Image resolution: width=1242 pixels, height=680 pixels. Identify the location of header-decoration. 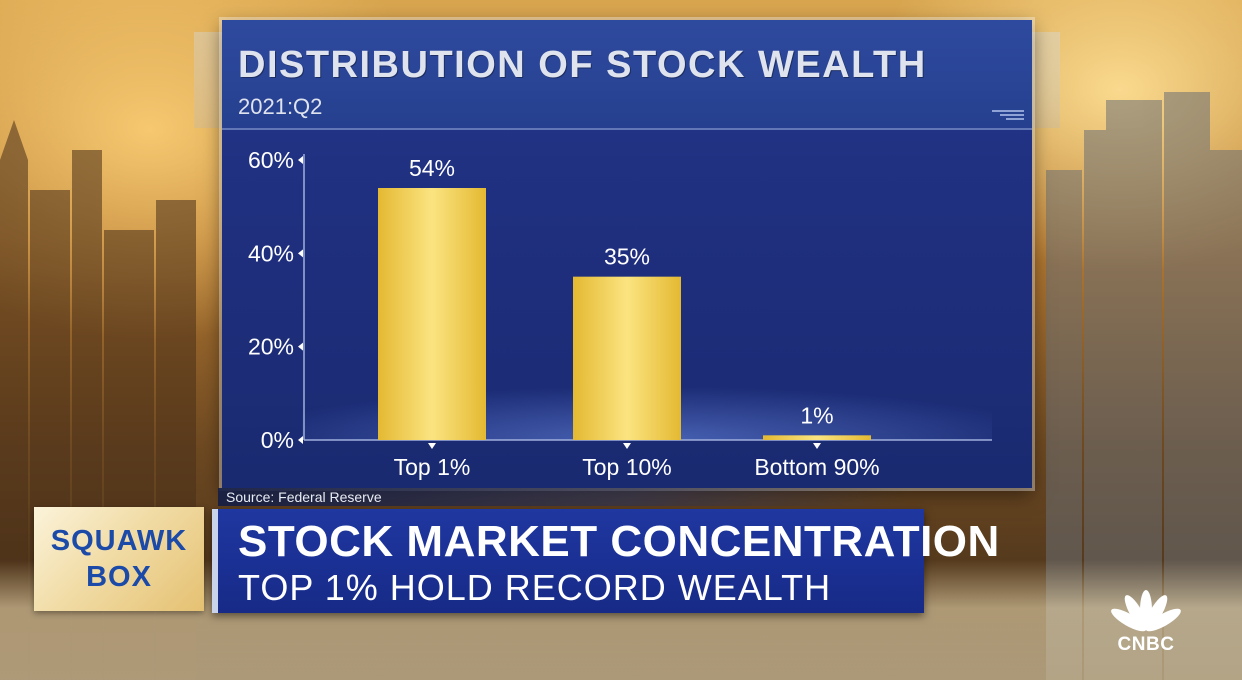
(1008, 115).